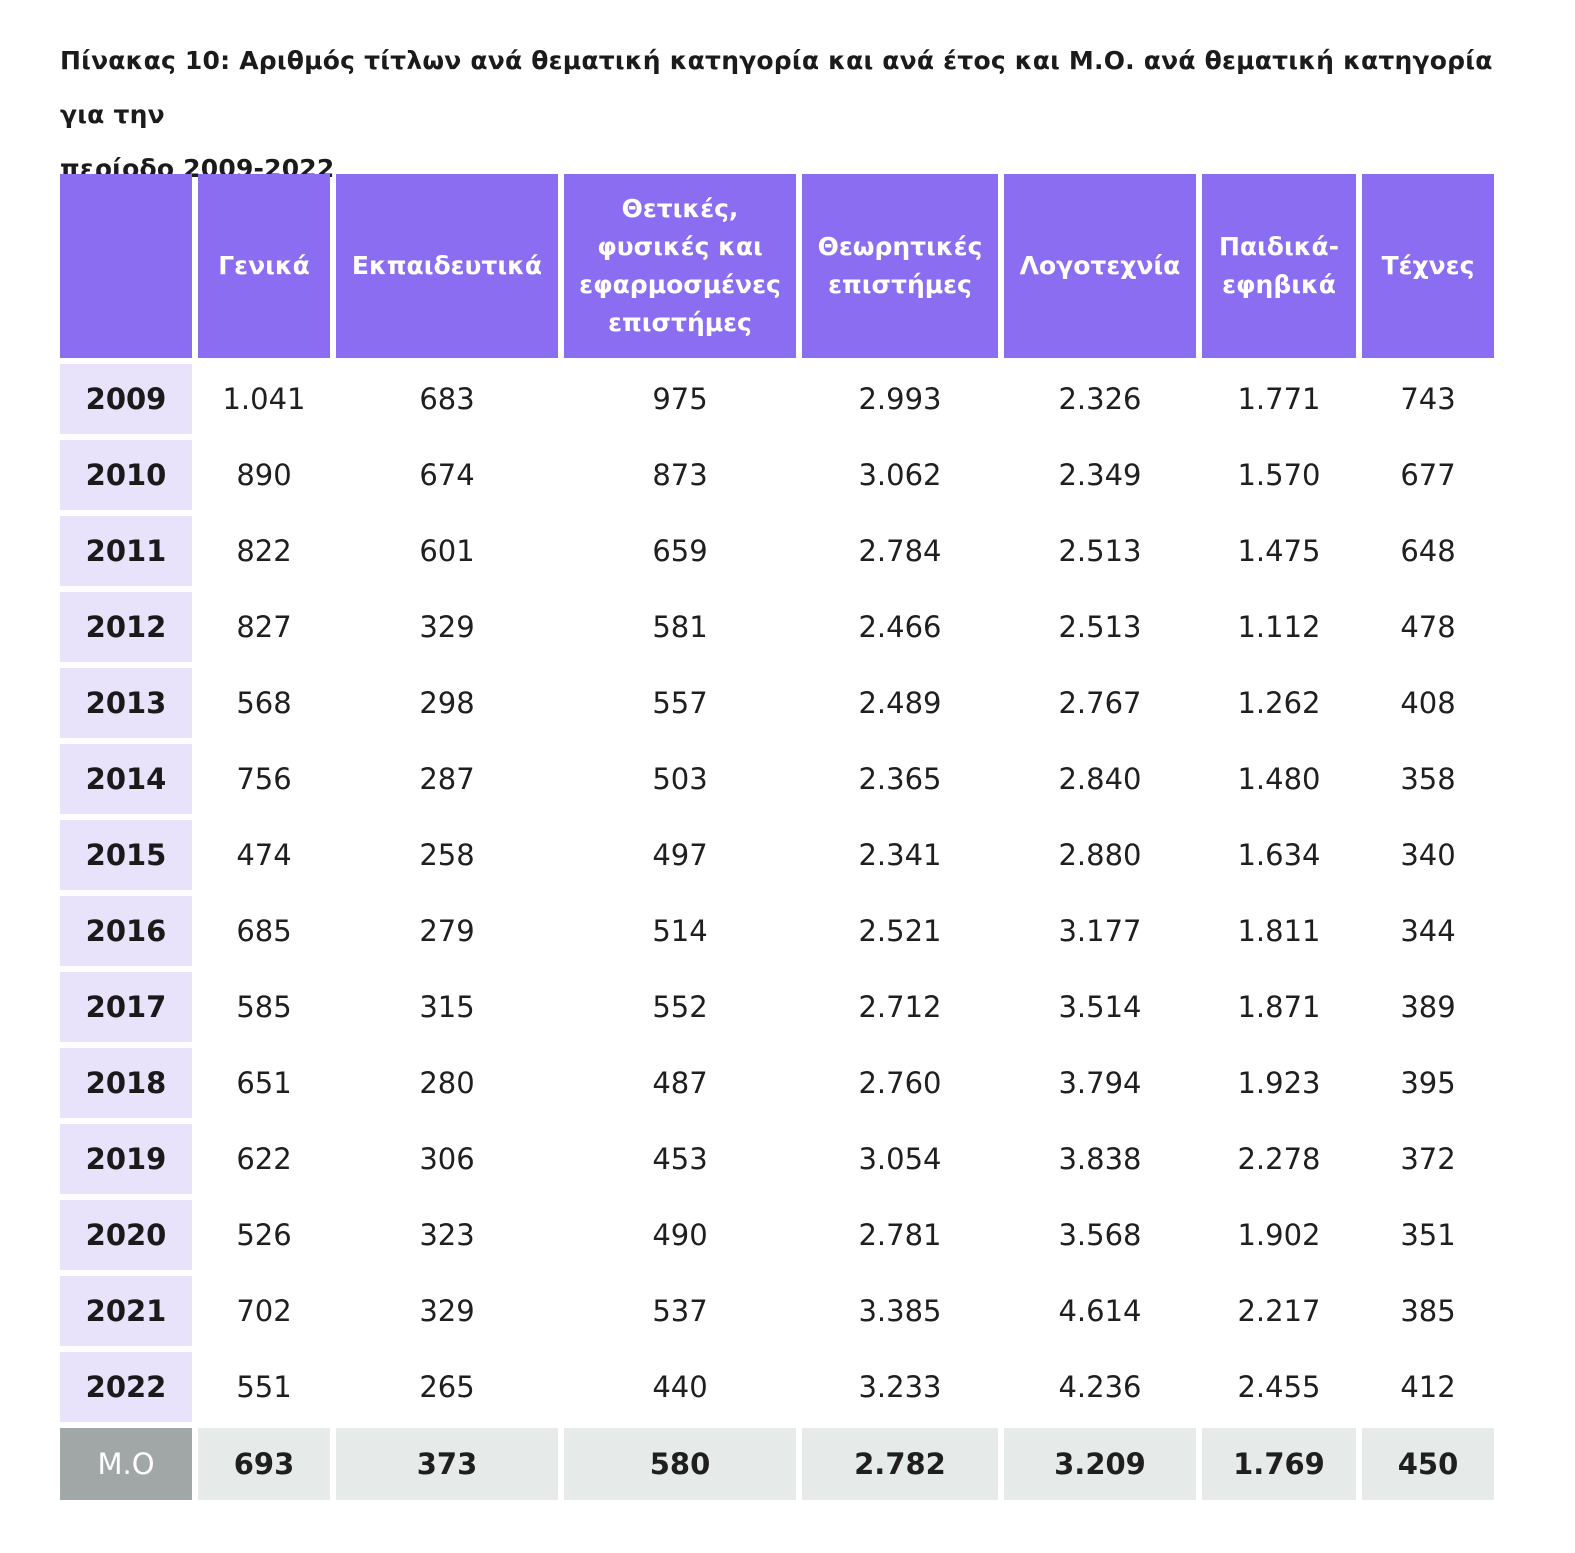 The width and height of the screenshot is (1575, 1553). I want to click on cell-literature: 3.514, so click(1100, 1007).